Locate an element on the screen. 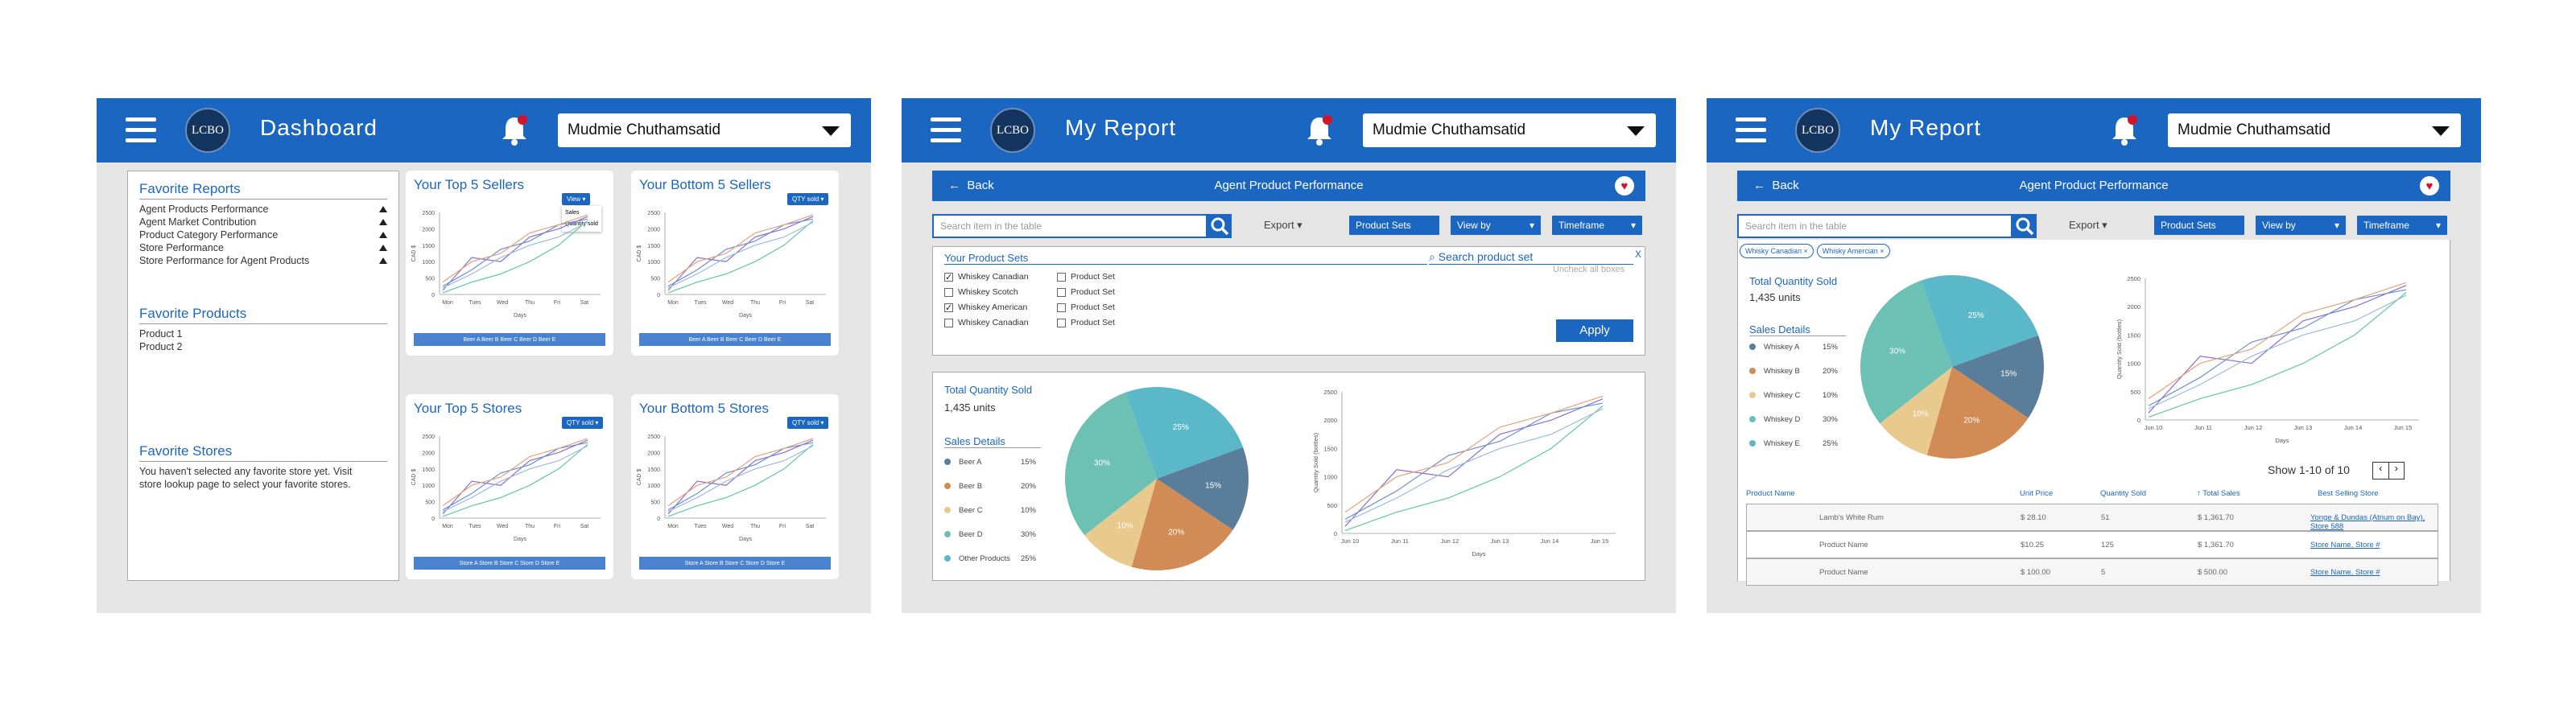  close-icon: X is located at coordinates (1638, 255).